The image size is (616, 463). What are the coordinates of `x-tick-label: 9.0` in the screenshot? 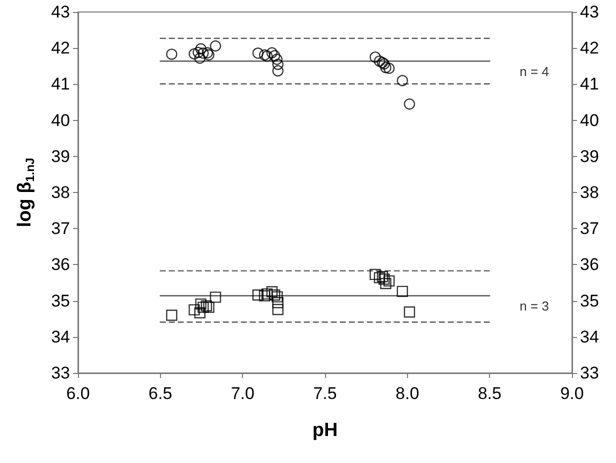 It's located at (572, 393).